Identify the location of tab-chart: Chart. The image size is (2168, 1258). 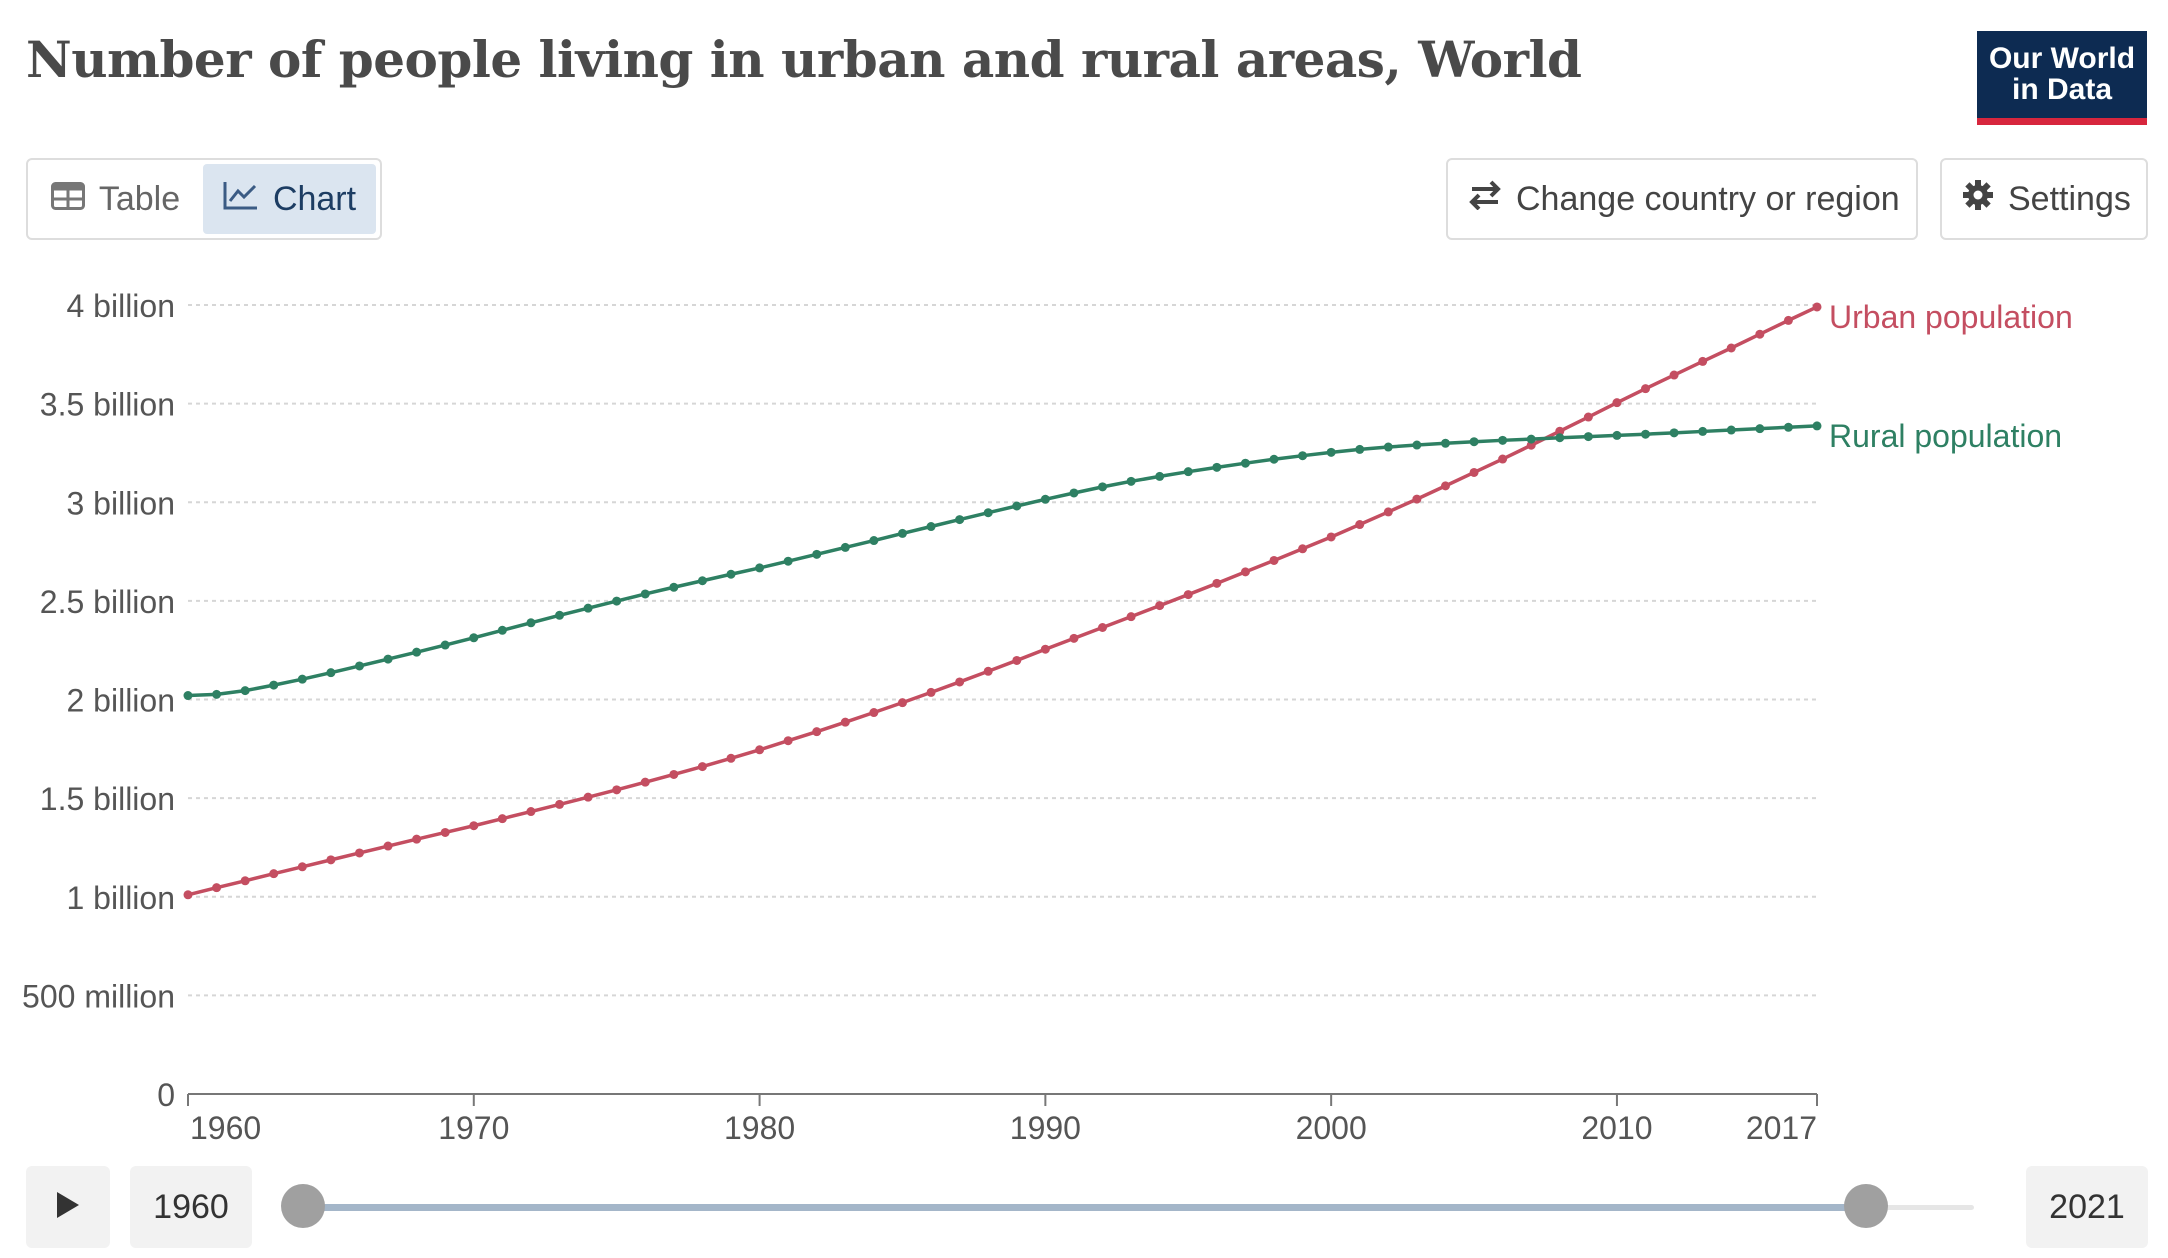
(289, 199).